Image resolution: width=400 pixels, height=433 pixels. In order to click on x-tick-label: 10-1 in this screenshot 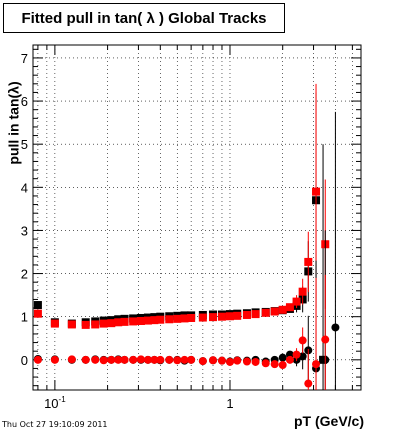, I will do `click(55, 403)`.